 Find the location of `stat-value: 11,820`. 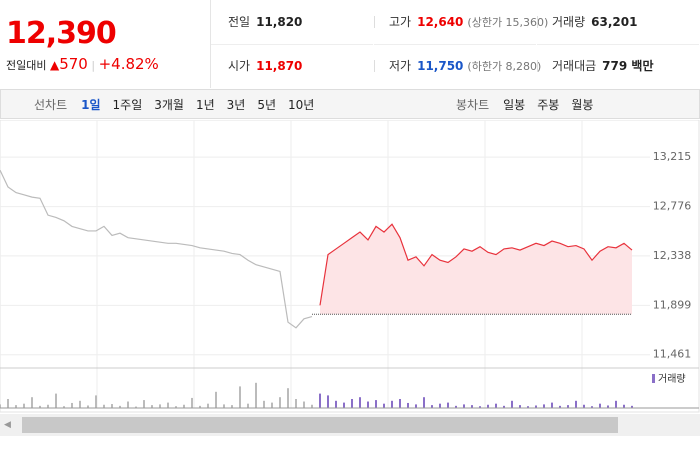

stat-value: 11,820 is located at coordinates (279, 22).